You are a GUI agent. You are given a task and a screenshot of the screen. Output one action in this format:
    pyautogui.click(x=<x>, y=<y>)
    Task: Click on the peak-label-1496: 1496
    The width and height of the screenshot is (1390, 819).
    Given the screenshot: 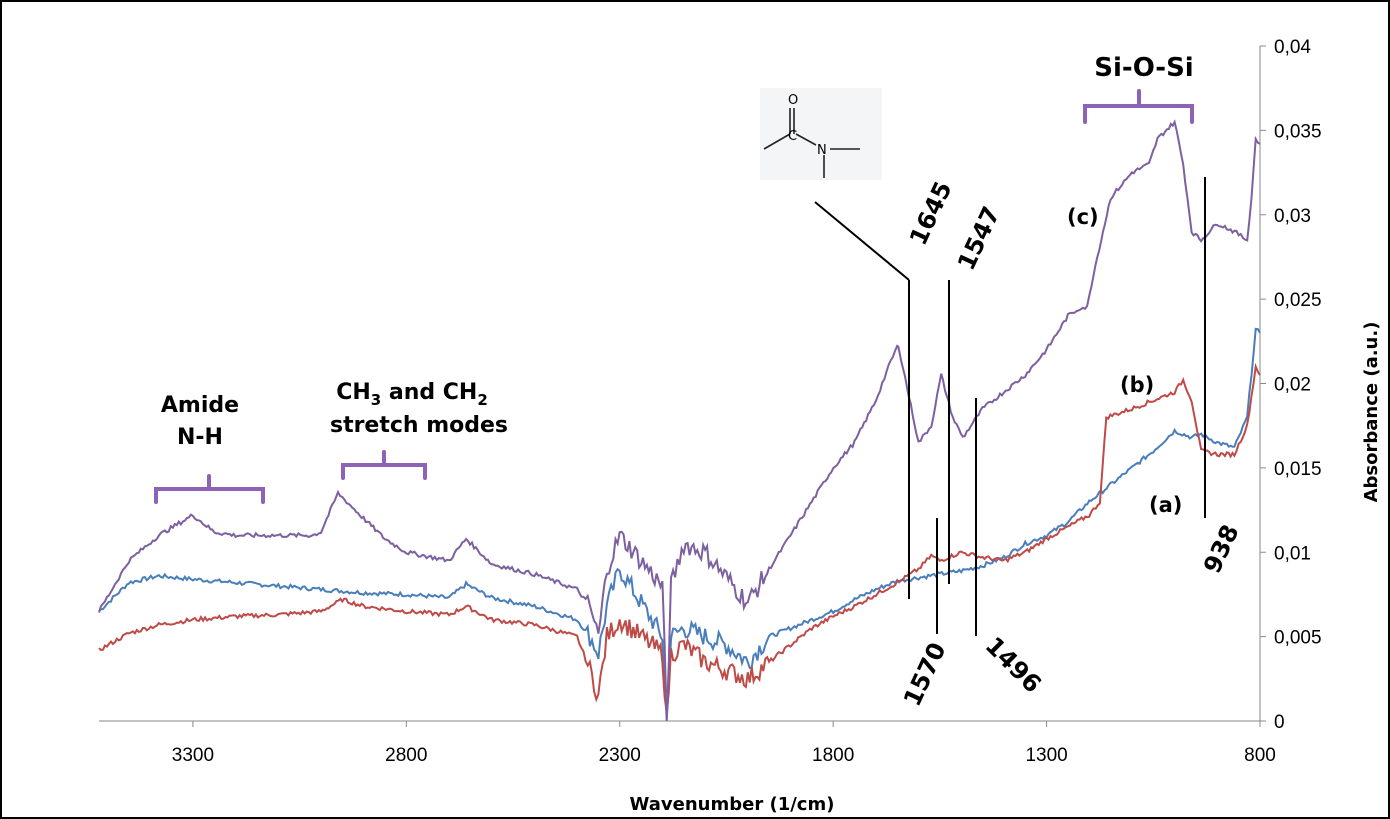 What is the action you would take?
    pyautogui.click(x=1013, y=664)
    